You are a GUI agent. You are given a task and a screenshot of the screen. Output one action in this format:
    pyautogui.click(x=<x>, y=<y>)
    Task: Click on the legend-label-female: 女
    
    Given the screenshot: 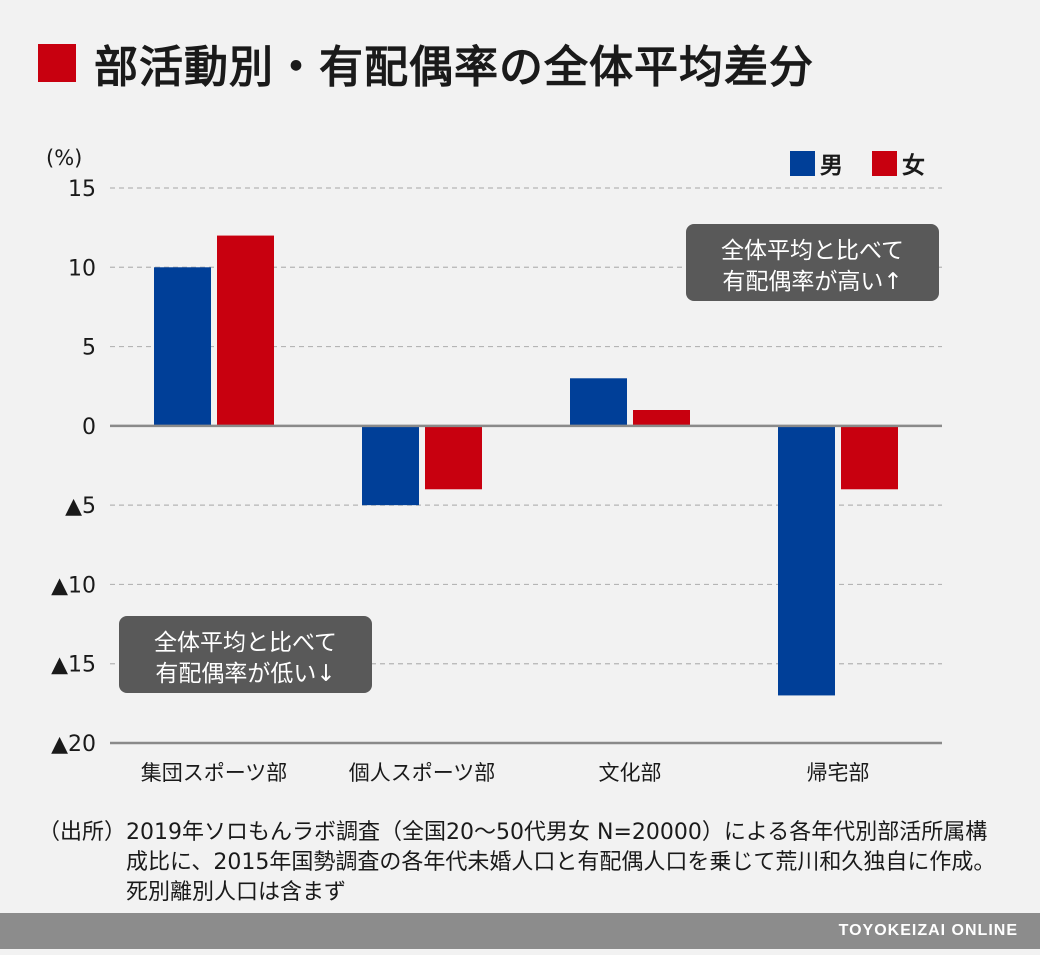 What is the action you would take?
    pyautogui.click(x=913, y=165)
    